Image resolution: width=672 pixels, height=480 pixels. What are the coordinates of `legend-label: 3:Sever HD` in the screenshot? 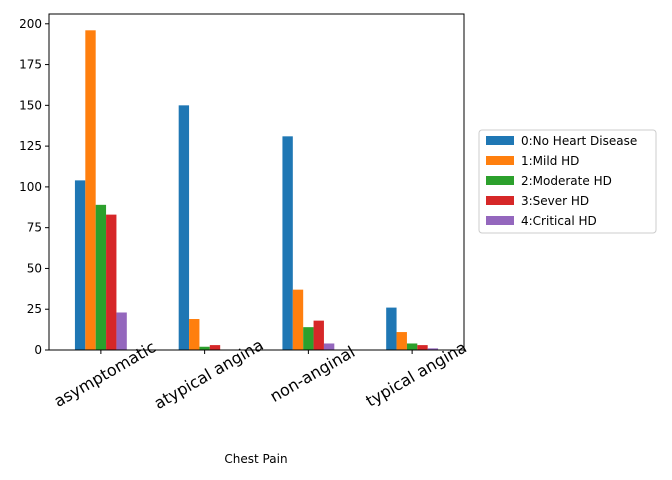 It's located at (555, 201).